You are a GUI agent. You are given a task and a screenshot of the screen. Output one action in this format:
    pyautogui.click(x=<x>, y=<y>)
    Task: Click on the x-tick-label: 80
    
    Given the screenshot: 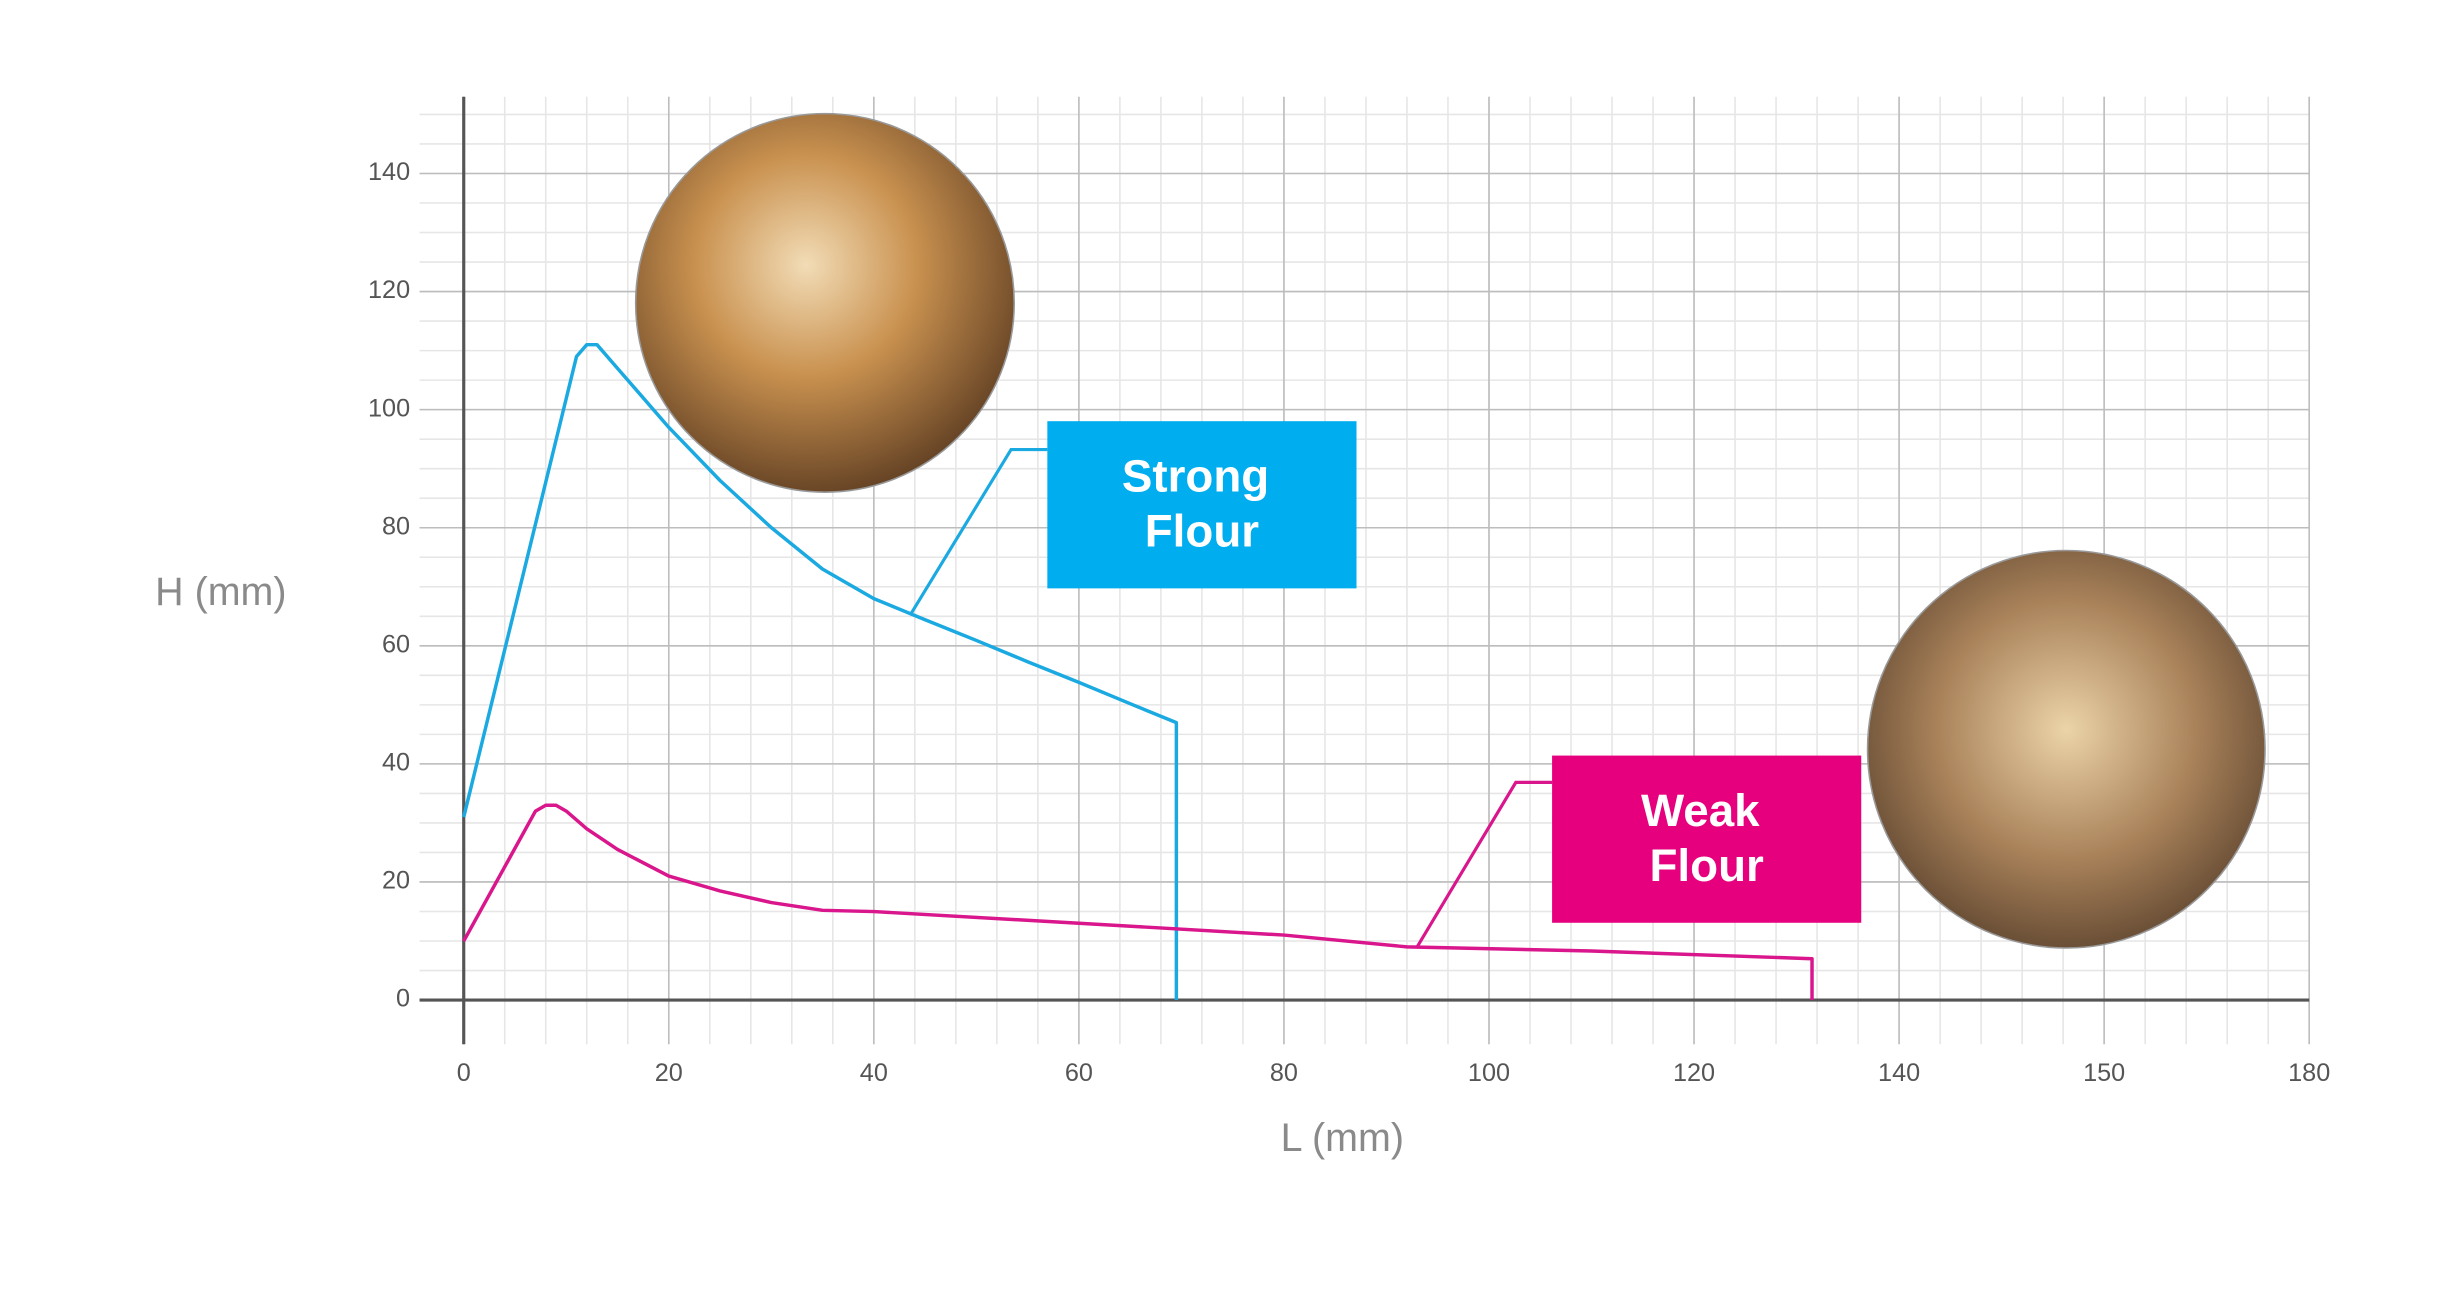 What is the action you would take?
    pyautogui.click(x=1284, y=1073)
    